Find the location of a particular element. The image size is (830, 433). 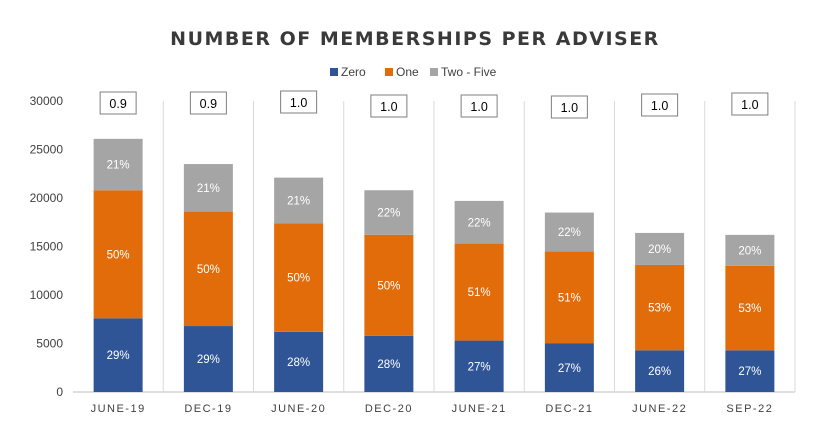

y-tick-label: 20000 is located at coordinates (47, 198).